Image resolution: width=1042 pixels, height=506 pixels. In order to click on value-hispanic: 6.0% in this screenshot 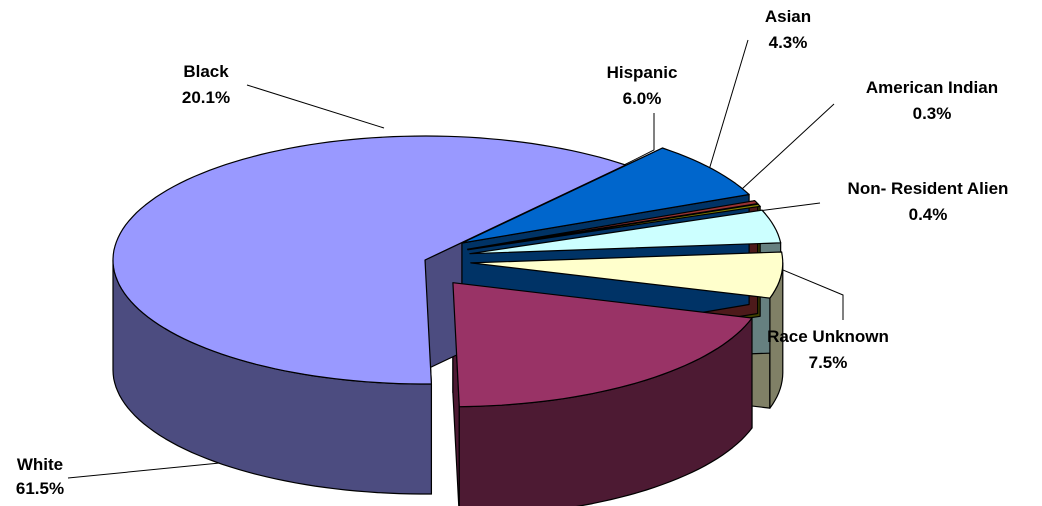, I will do `click(642, 98)`.